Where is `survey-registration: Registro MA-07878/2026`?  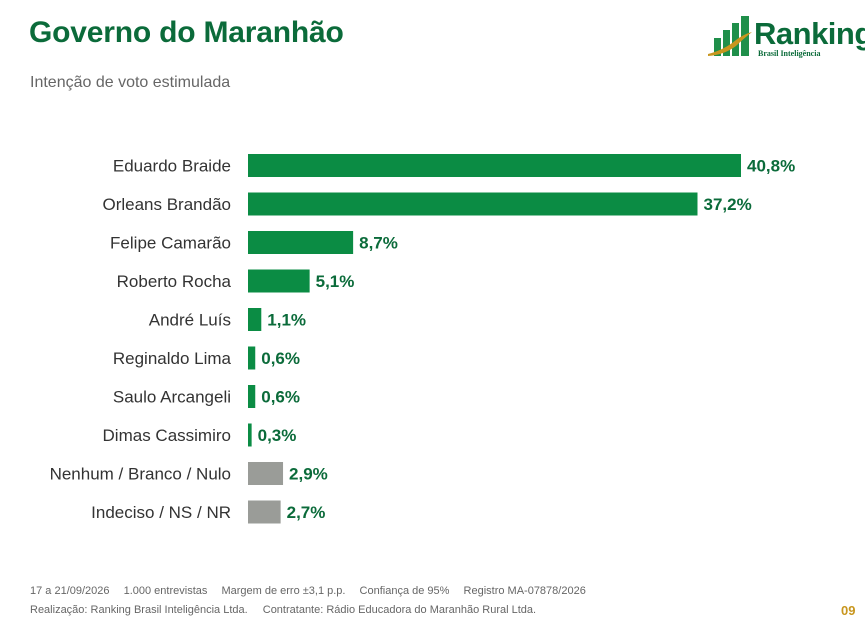
survey-registration: Registro MA-07878/2026 is located at coordinates (524, 591).